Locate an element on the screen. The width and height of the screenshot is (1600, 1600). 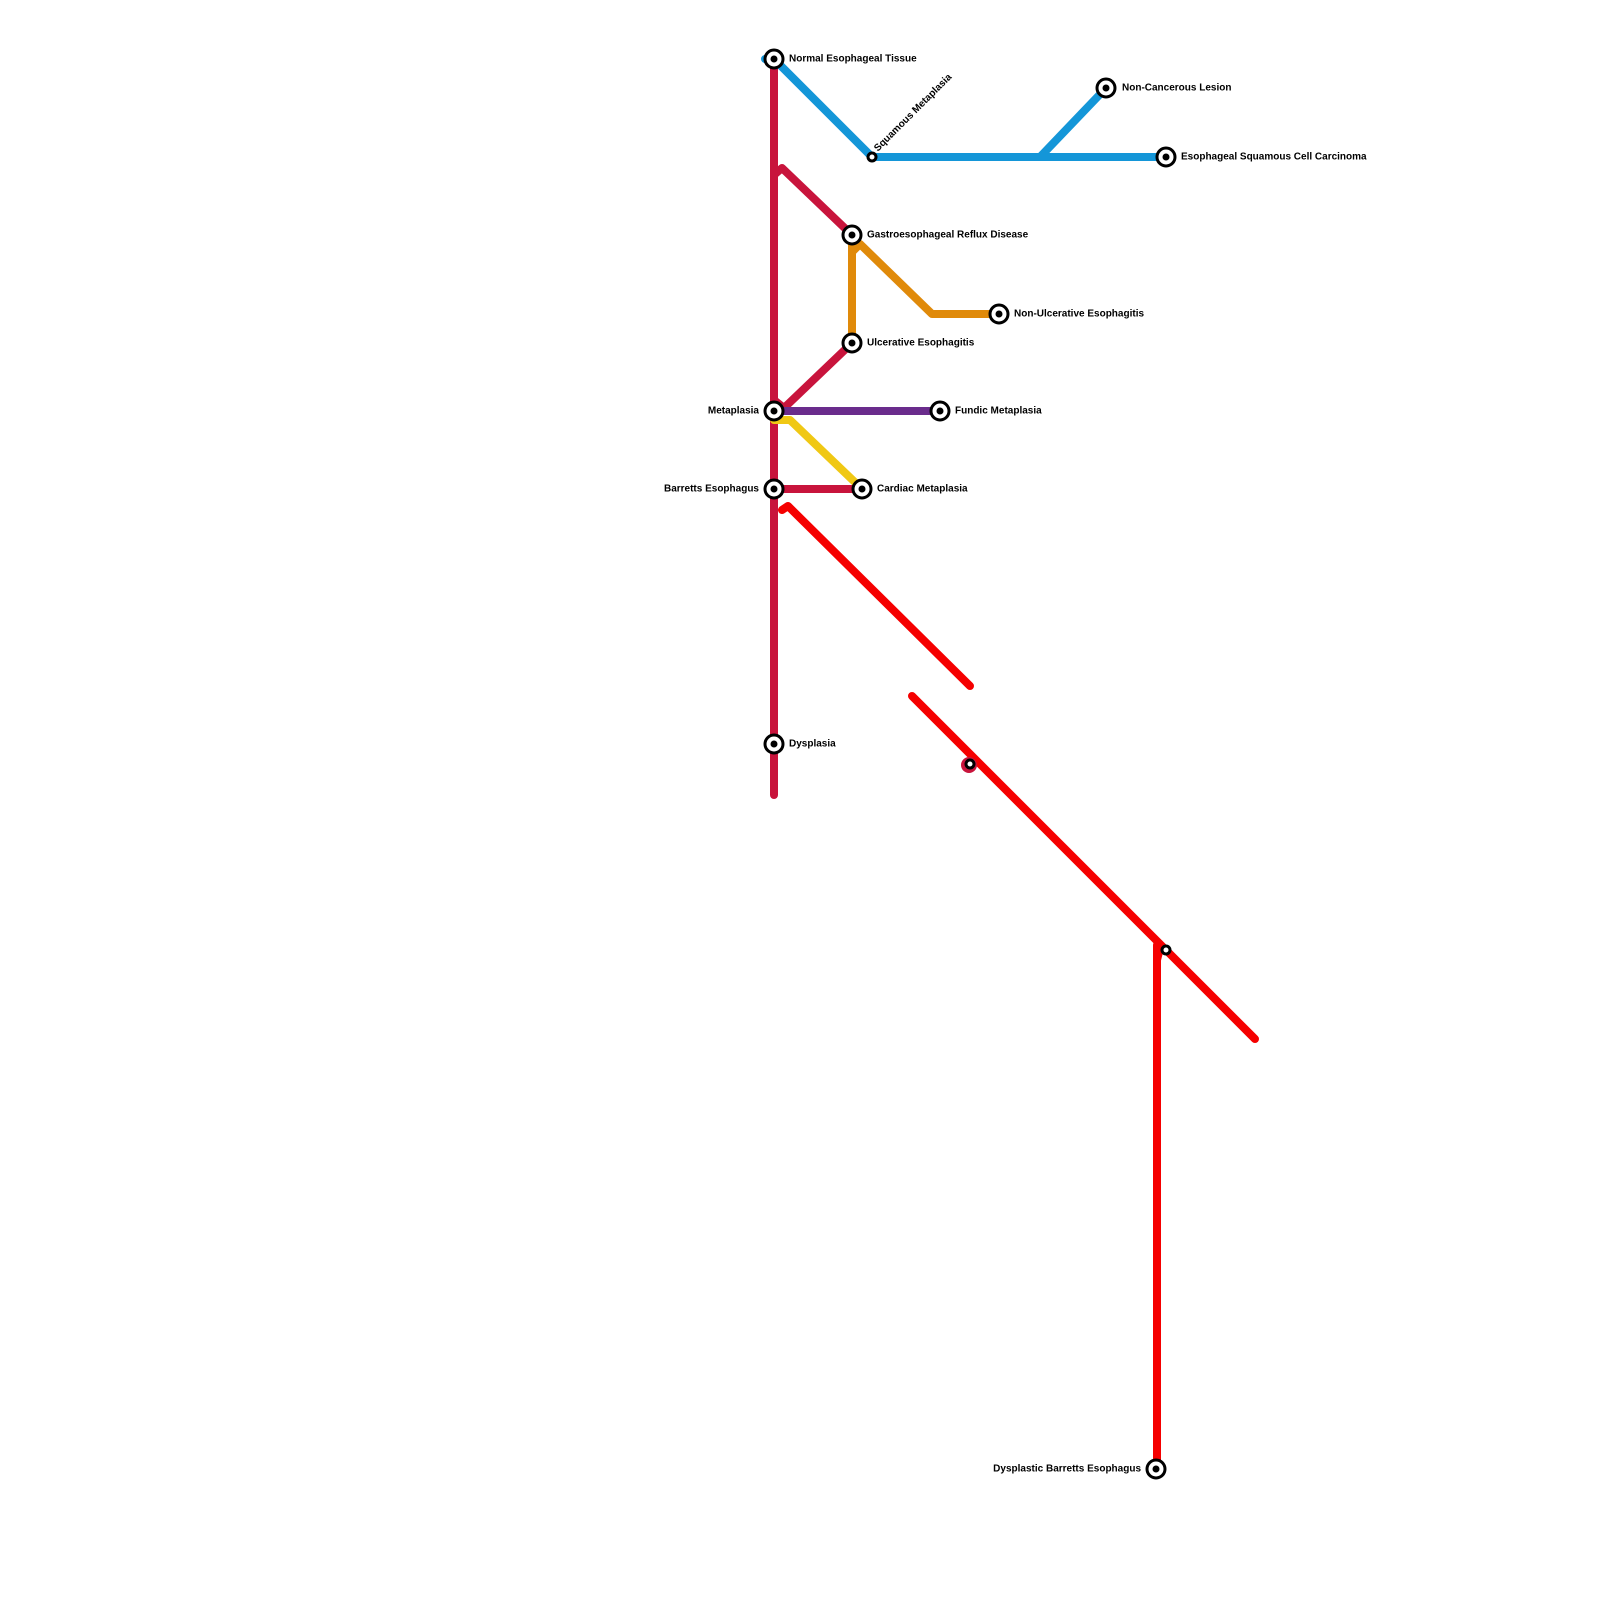
station-label: Non-Ulcerative Esophagitis is located at coordinates (1079, 314).